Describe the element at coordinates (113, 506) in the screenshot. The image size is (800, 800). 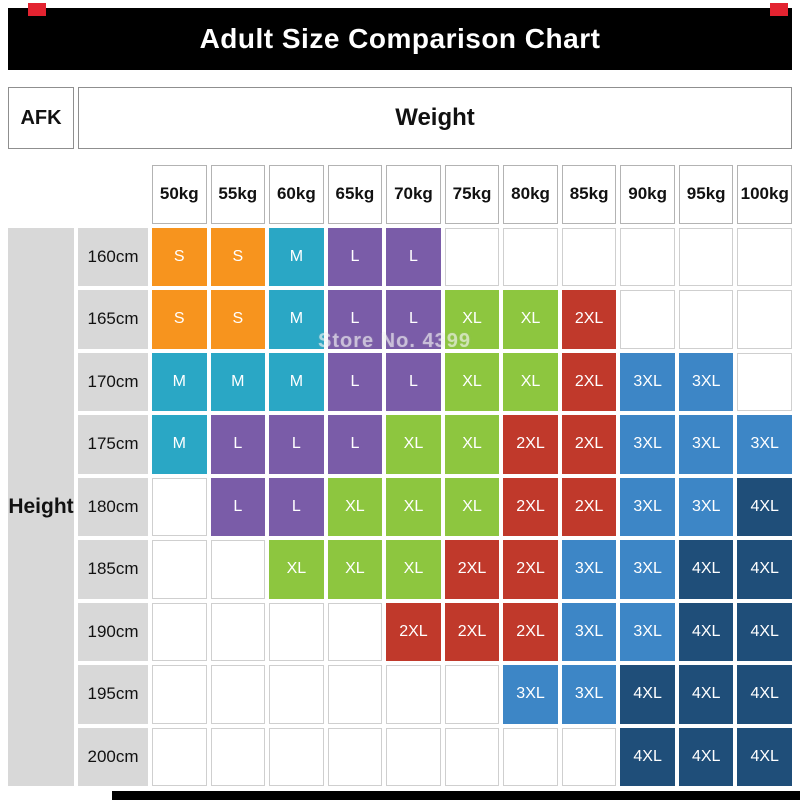
I see `height-row-header: 180cm` at that location.